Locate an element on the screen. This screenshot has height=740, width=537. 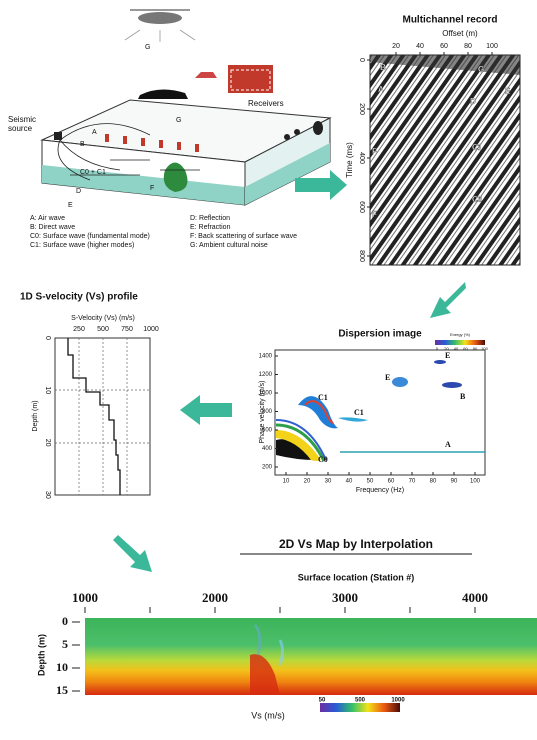
panel-title: 1D S-velocity (Vs) profile is located at coordinates (79, 297).